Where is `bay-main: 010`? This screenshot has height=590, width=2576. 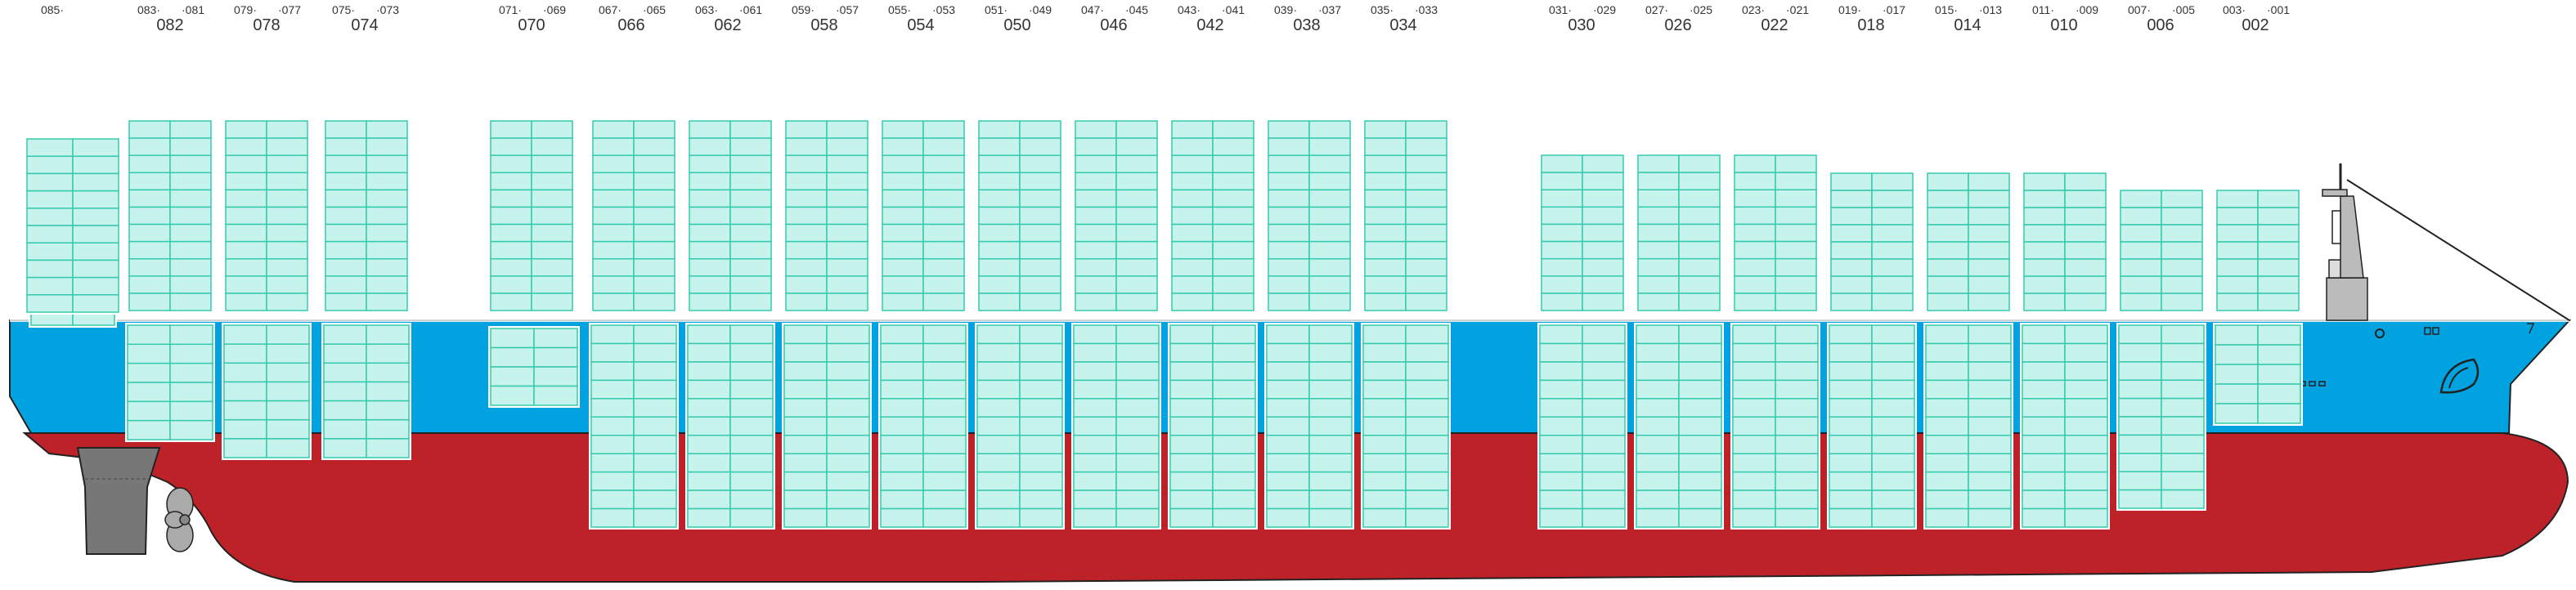 bay-main: 010 is located at coordinates (2063, 25).